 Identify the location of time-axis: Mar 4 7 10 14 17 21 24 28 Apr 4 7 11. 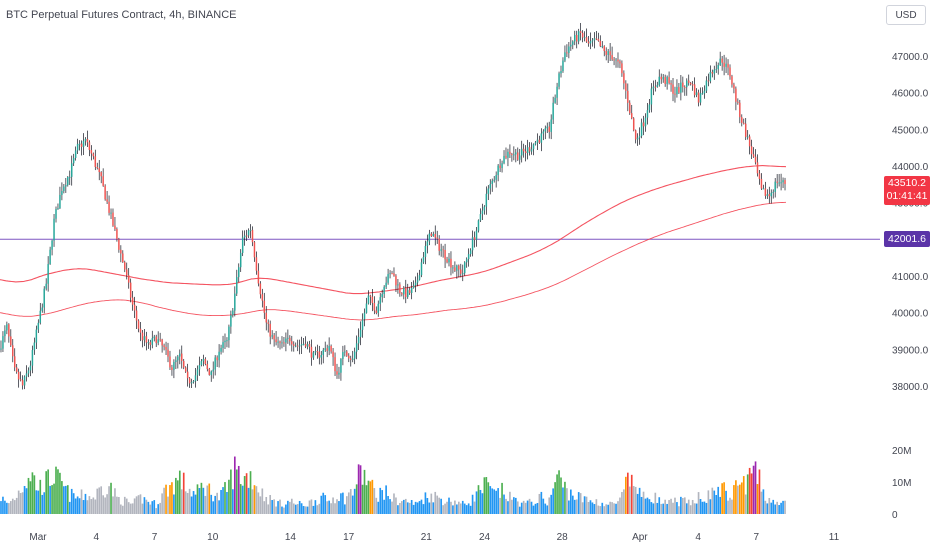
(434, 537).